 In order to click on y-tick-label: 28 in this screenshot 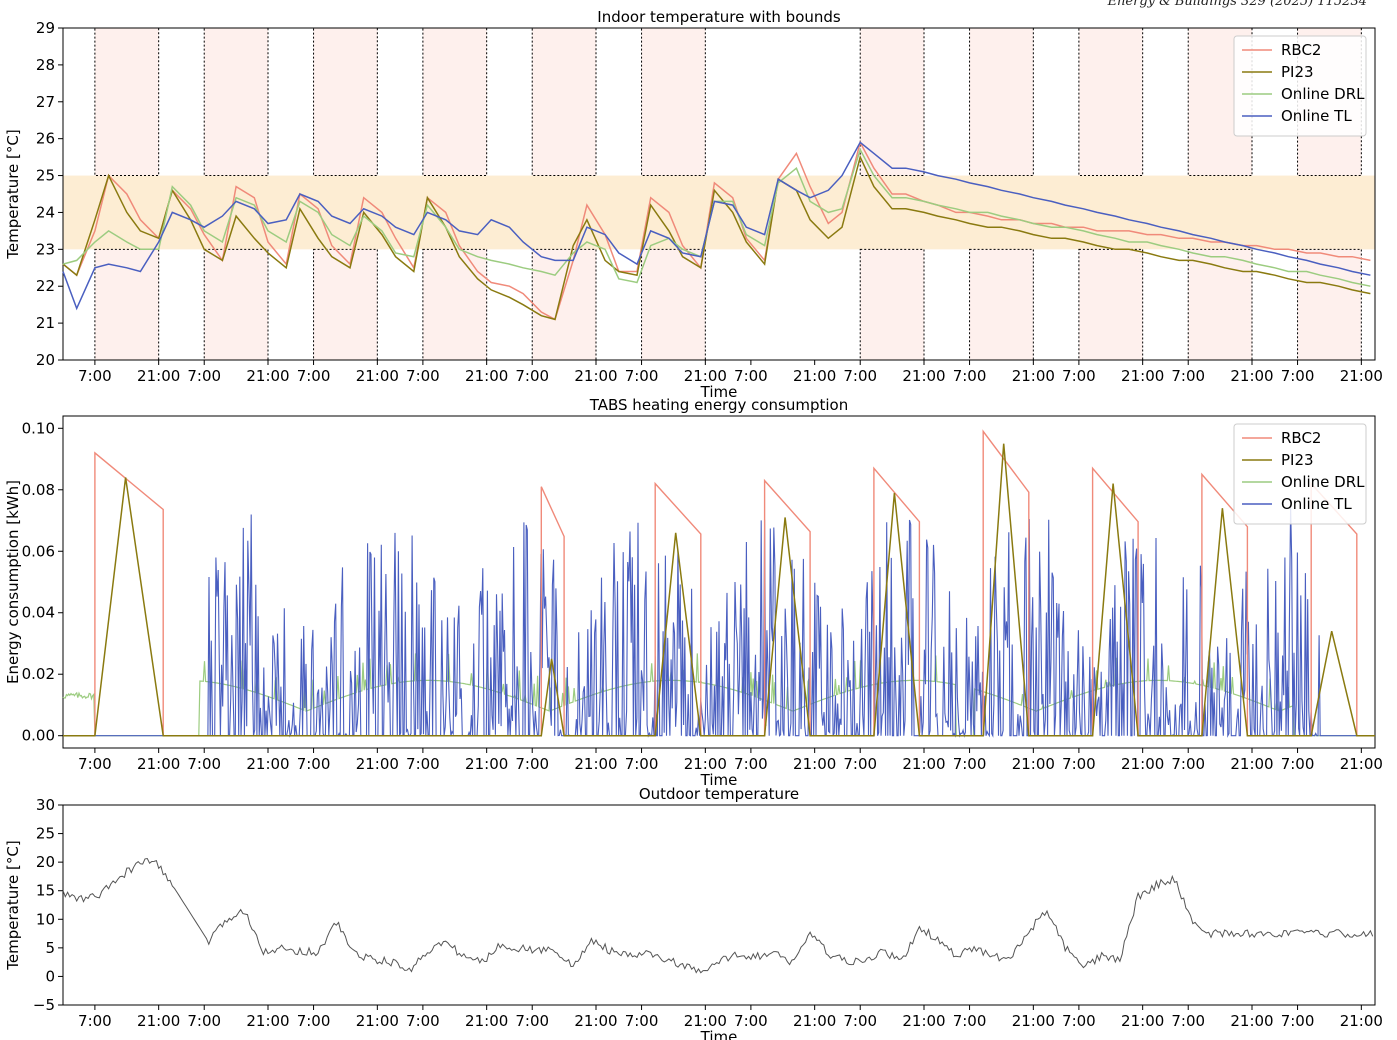, I will do `click(45, 65)`.